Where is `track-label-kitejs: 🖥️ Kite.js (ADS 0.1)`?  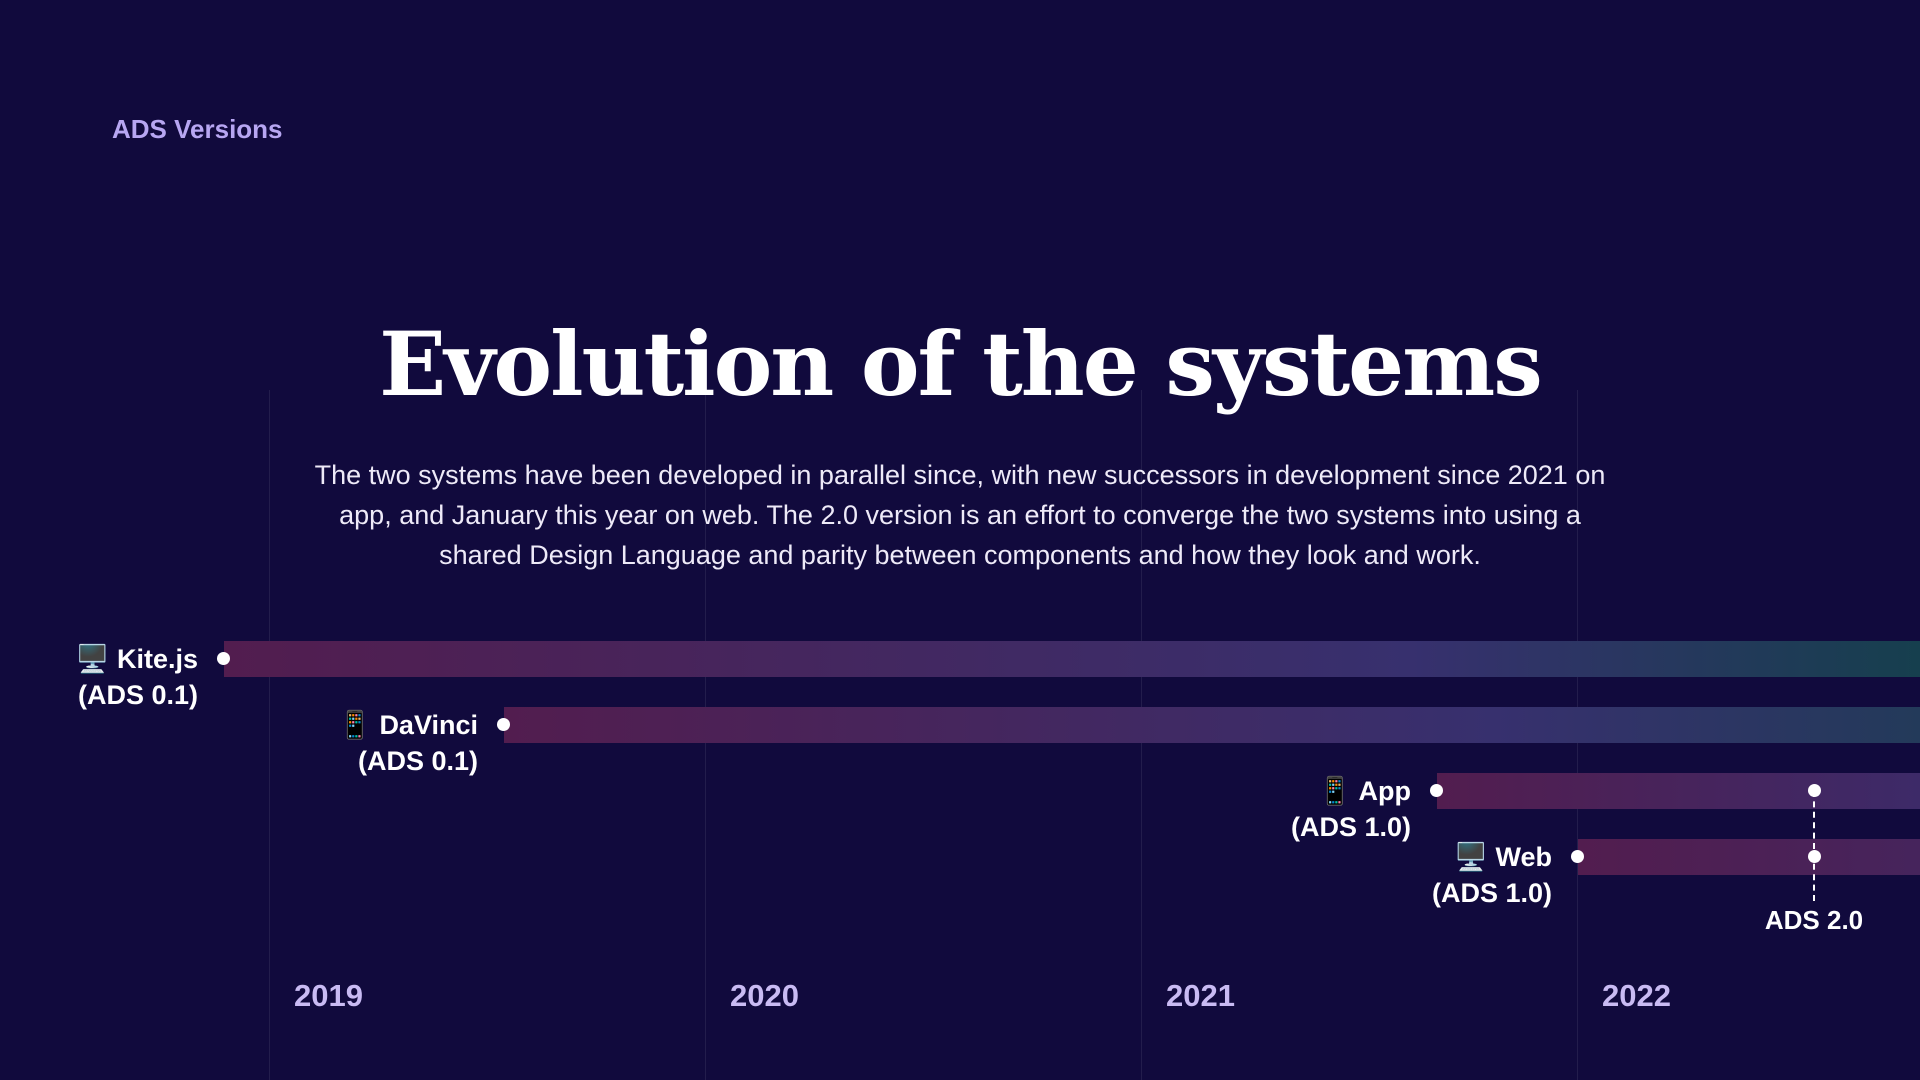 track-label-kitejs: 🖥️ Kite.js (ADS 0.1) is located at coordinates (136, 677).